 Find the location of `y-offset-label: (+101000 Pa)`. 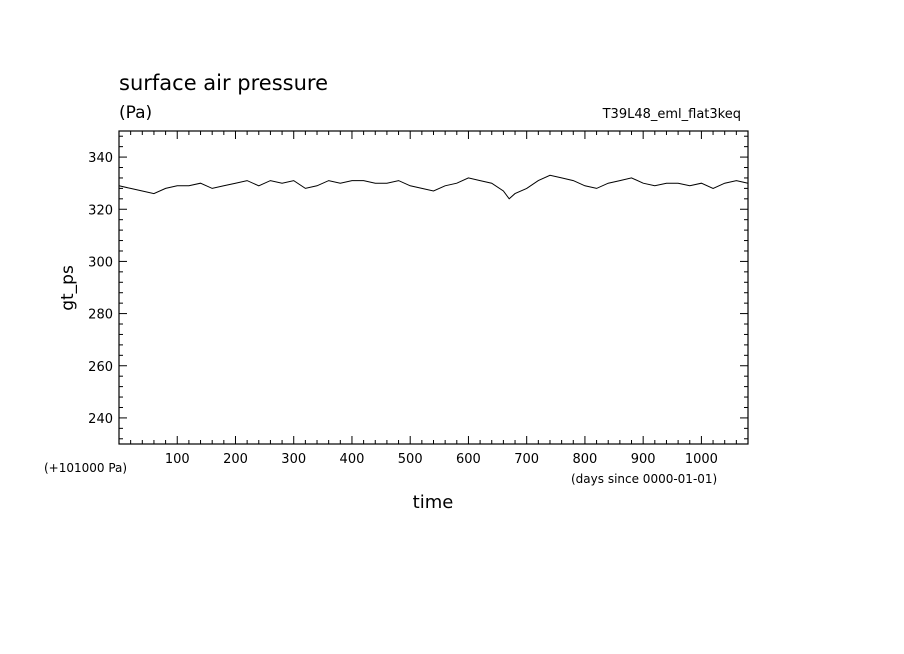

y-offset-label: (+101000 Pa) is located at coordinates (85, 468).